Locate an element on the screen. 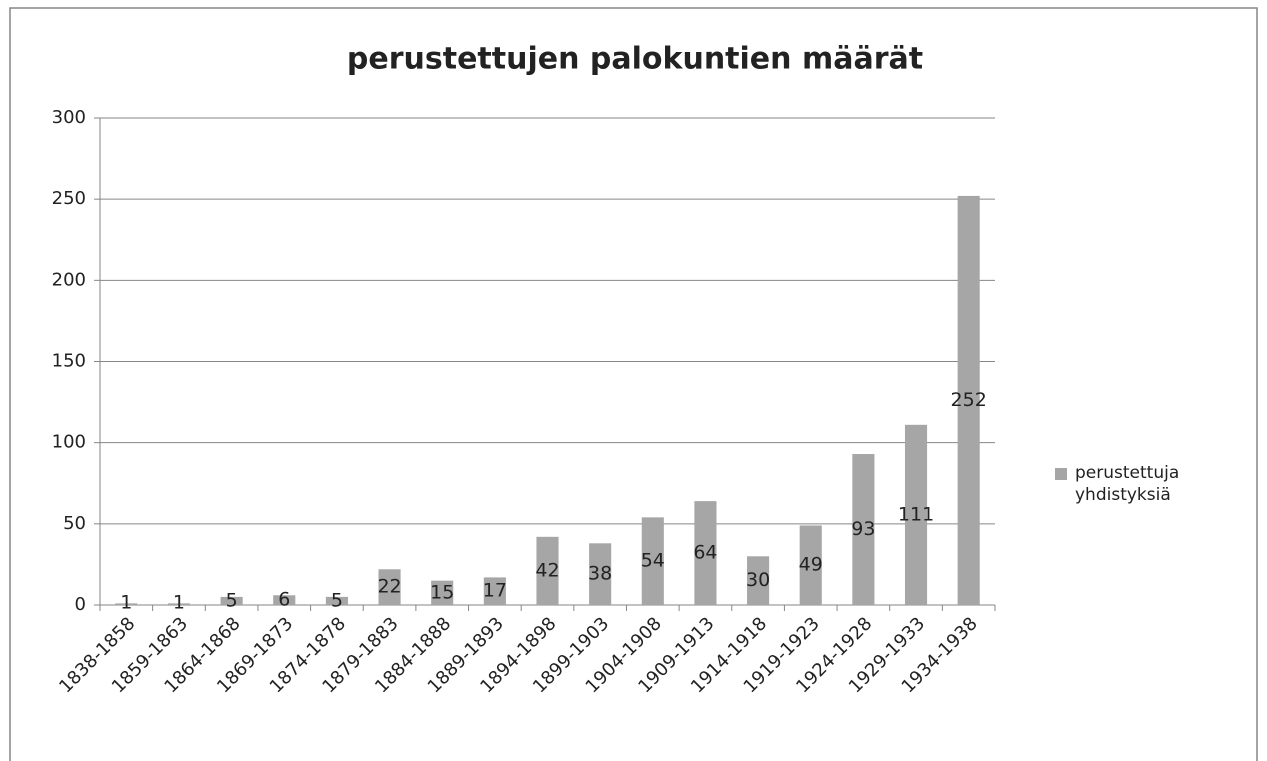  data-label: 30 is located at coordinates (758, 580).